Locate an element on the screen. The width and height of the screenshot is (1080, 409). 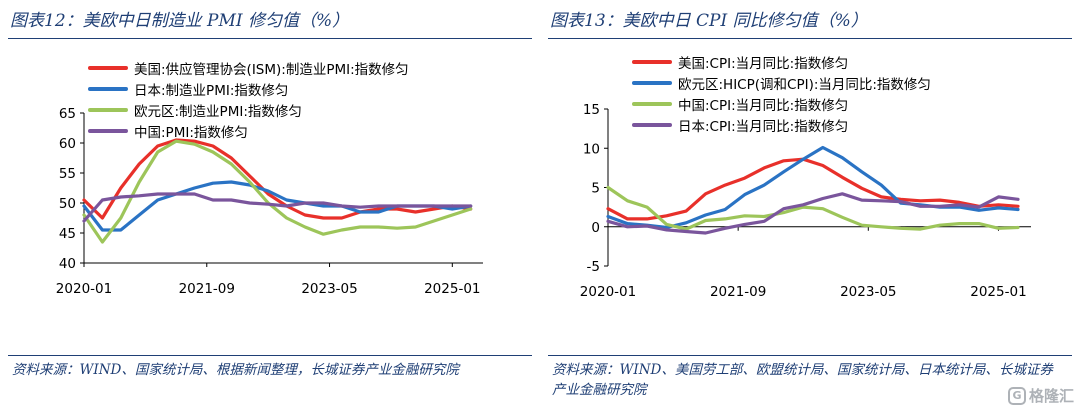
legend-item-2: 欧元区:HICP(调和CPI):当月同比:指数修匀 is located at coordinates (781, 82).